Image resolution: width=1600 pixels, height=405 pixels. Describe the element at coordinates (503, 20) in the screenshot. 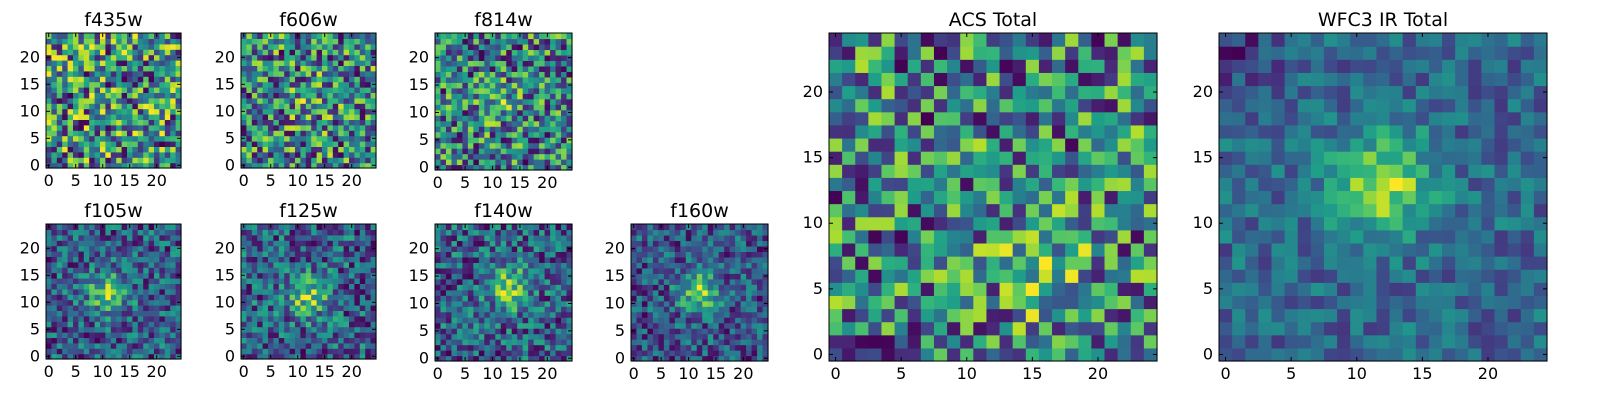

I see `panel-title: f814w` at that location.